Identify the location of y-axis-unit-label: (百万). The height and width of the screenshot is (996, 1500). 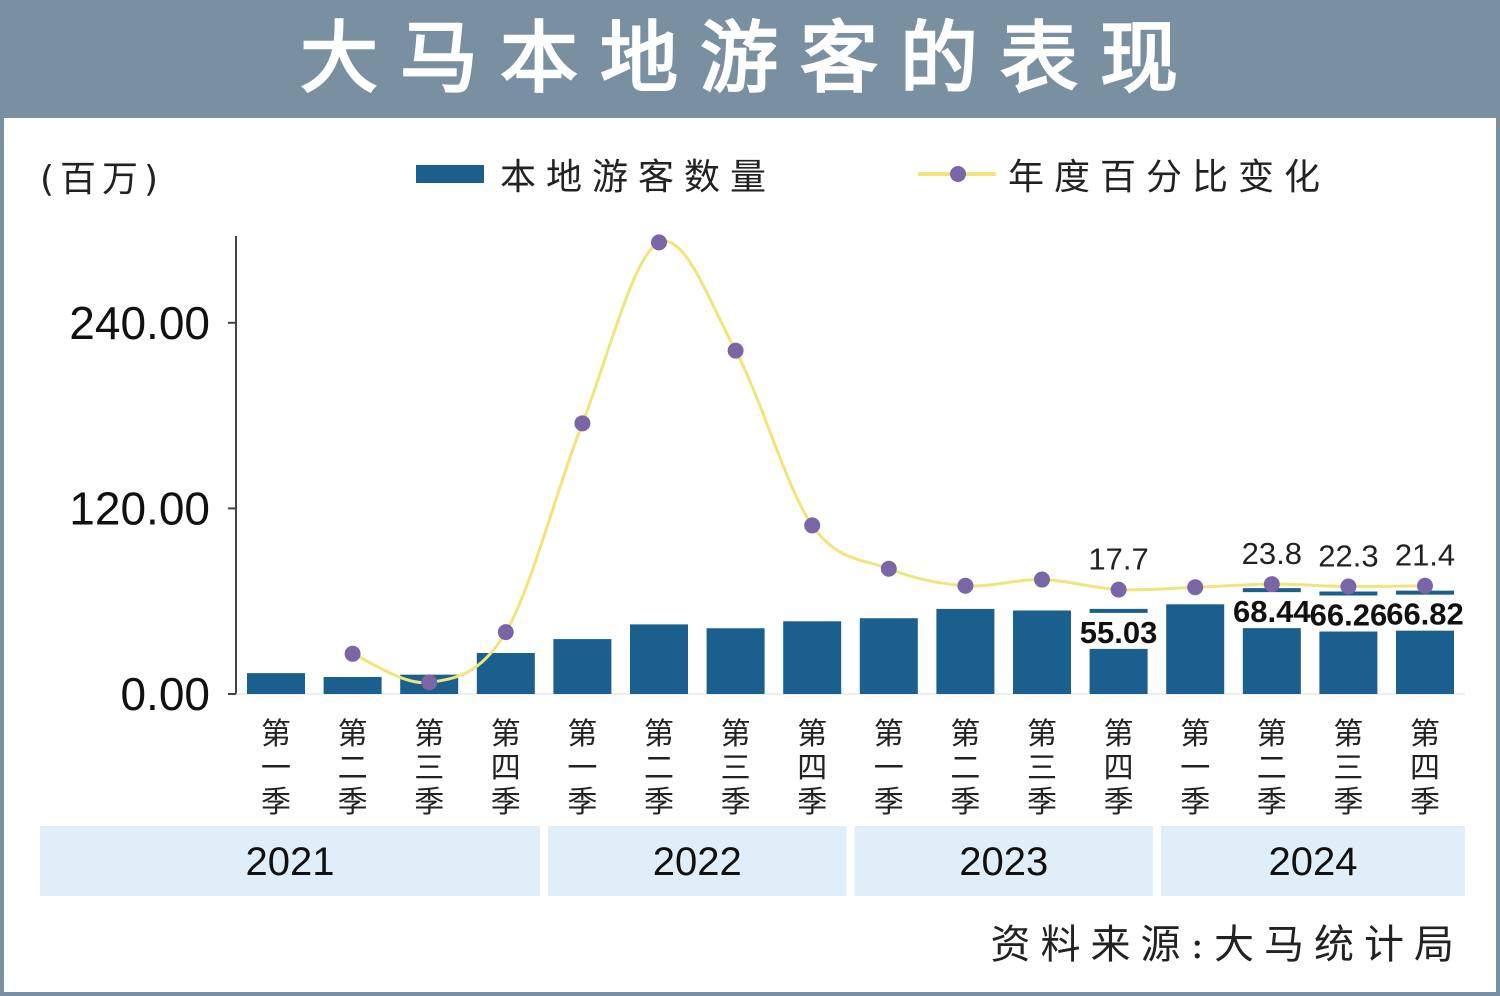
(102, 179).